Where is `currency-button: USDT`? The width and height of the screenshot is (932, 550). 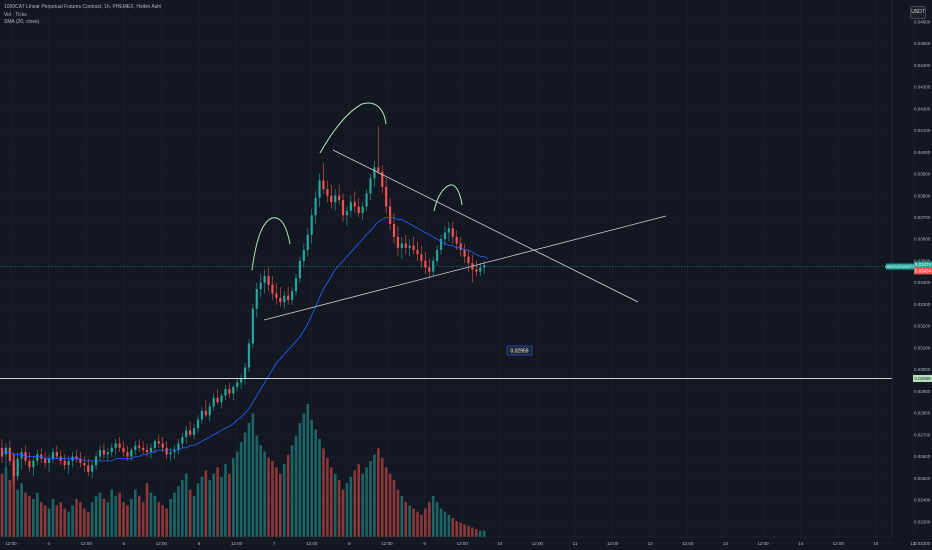 currency-button: USDT is located at coordinates (918, 12).